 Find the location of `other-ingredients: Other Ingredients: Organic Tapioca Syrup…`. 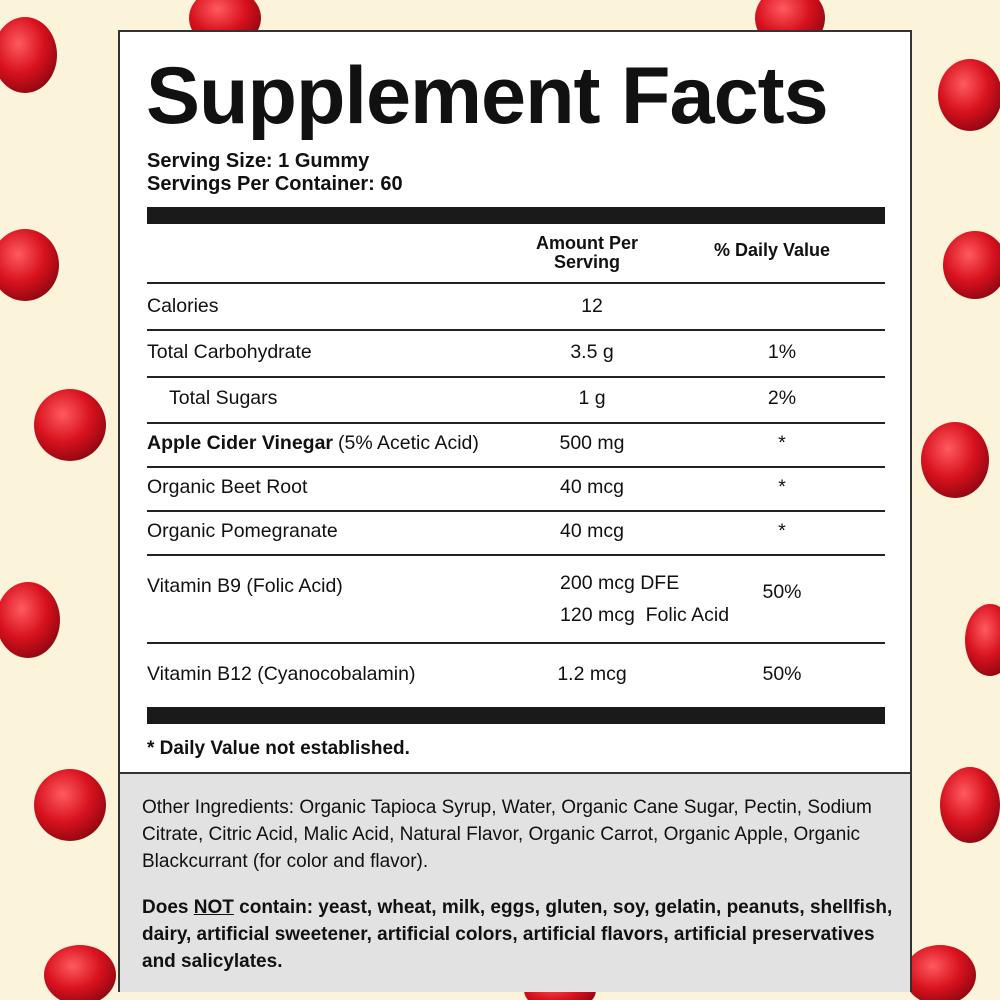

other-ingredients: Other Ingredients: Organic Tapioca Syrup… is located at coordinates (507, 834).